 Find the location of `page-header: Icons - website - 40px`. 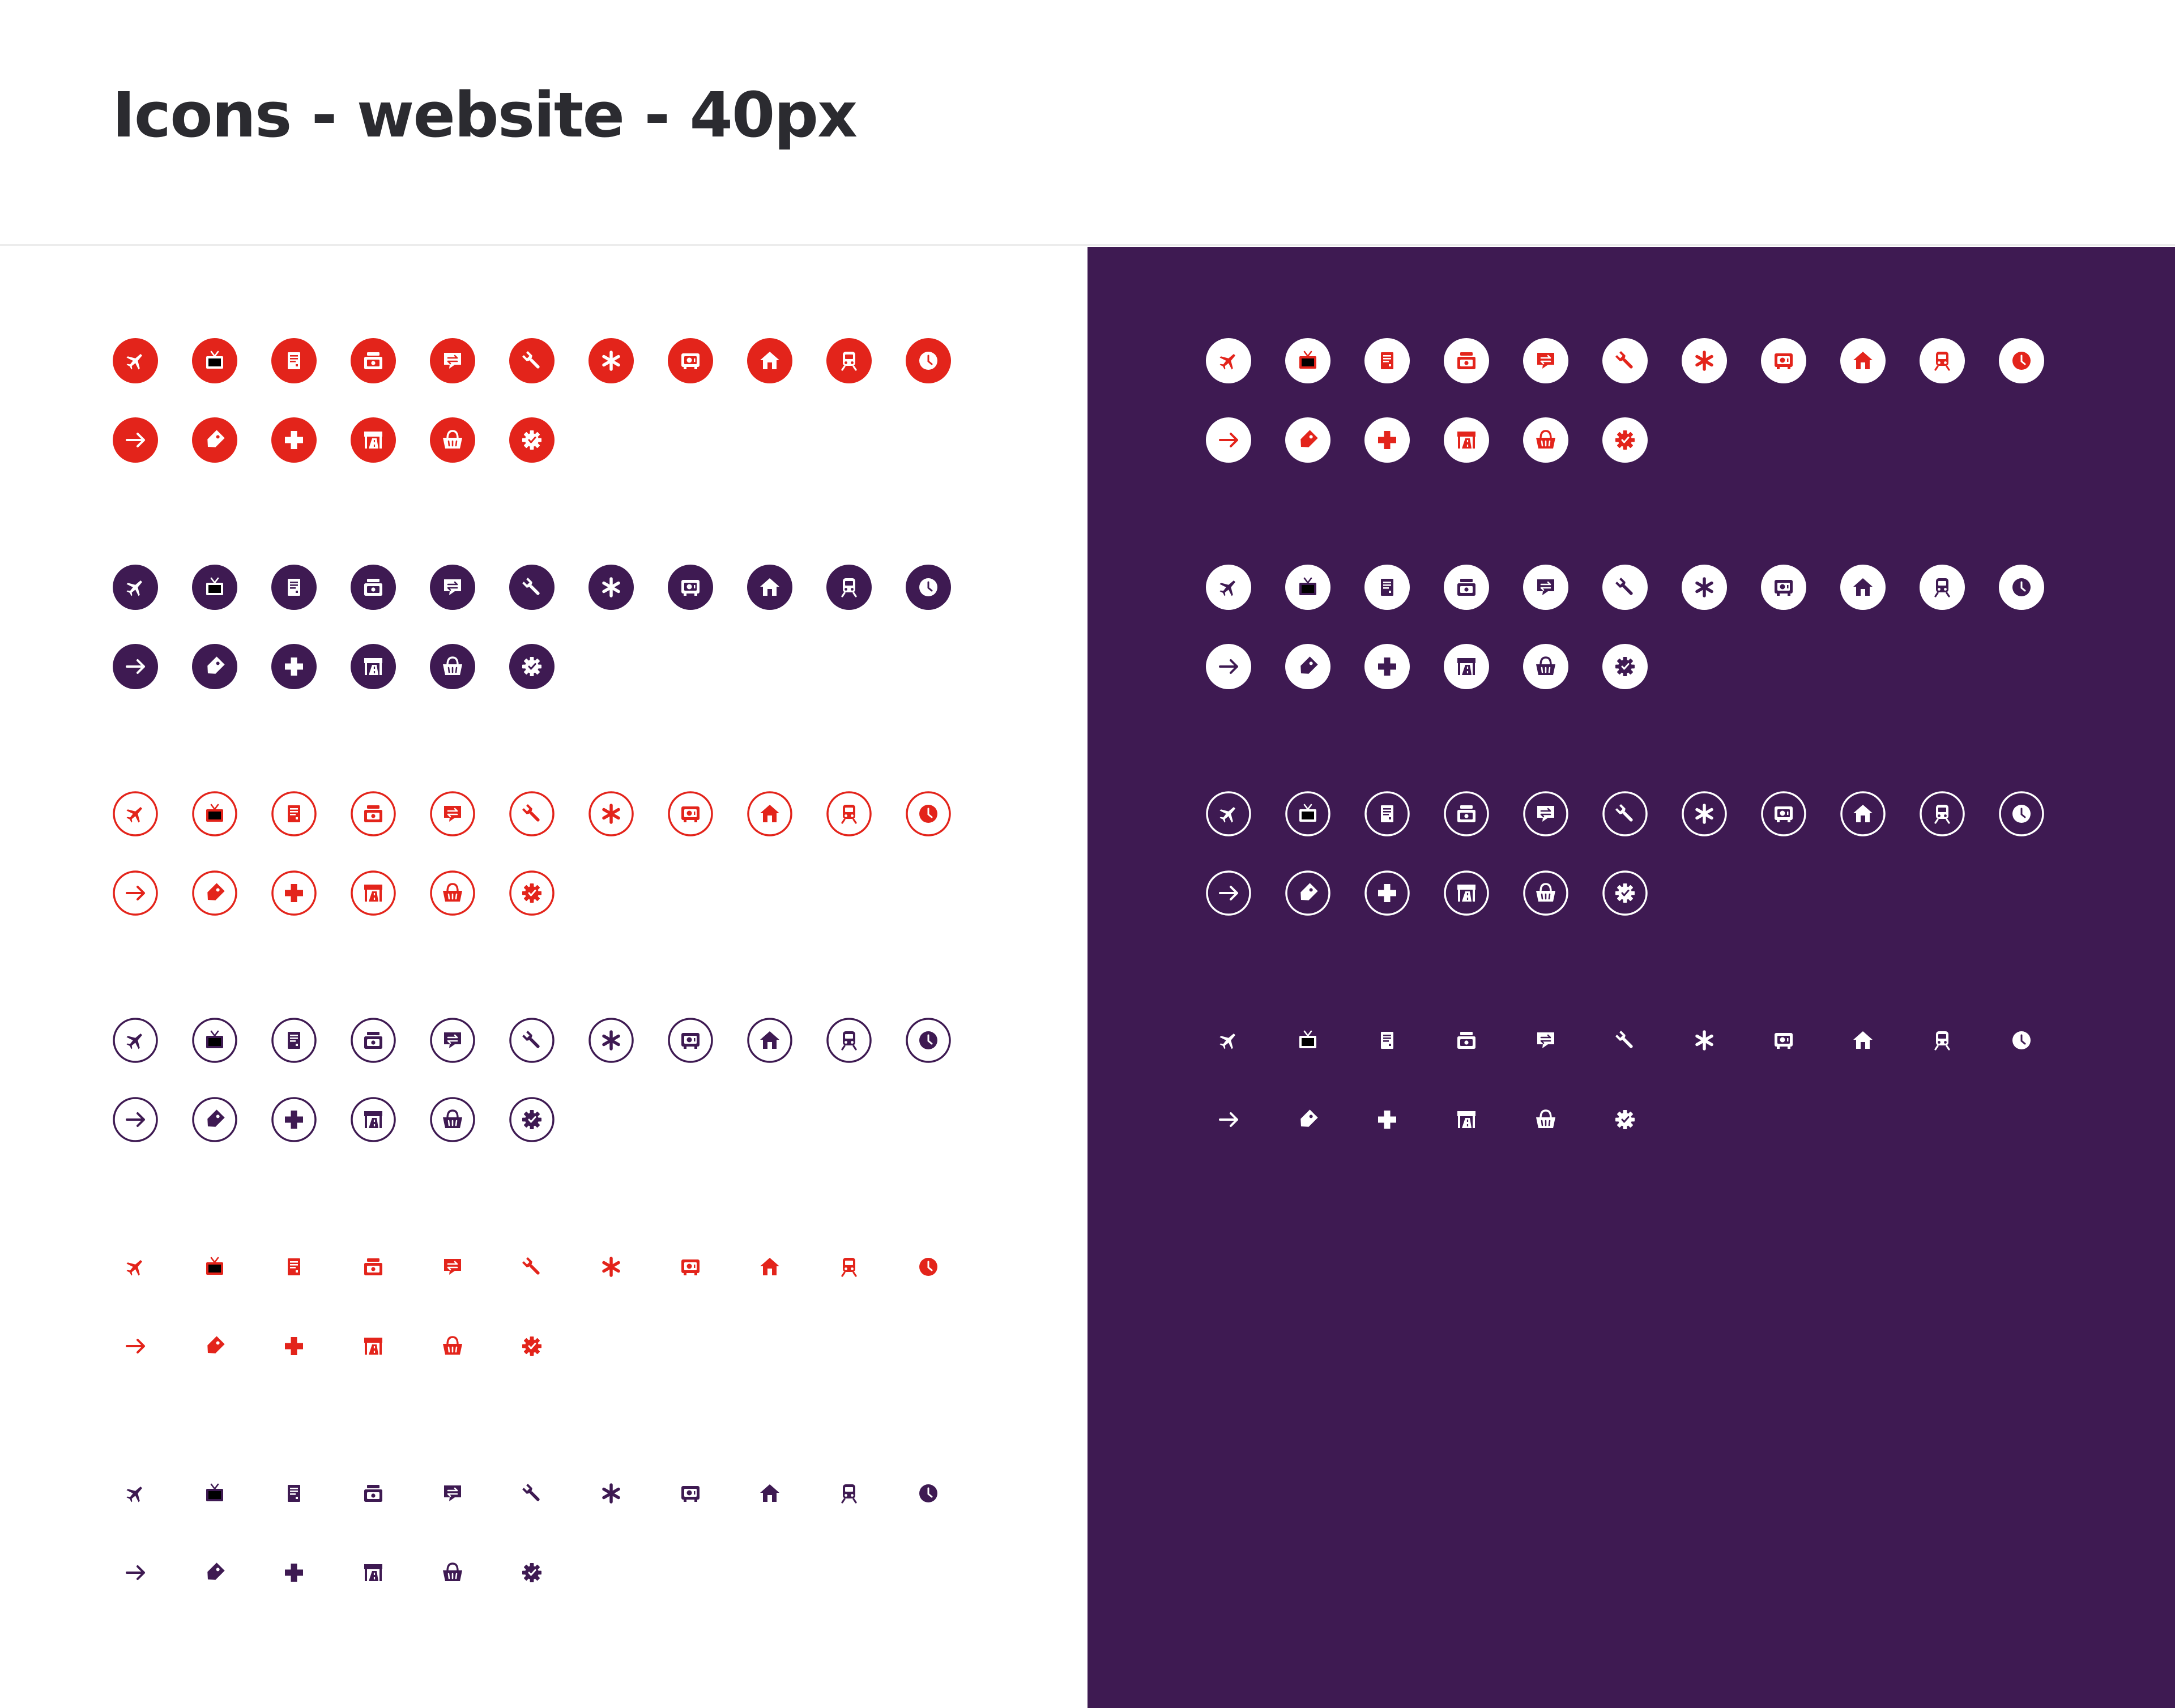

page-header: Icons - website - 40px is located at coordinates (1087, 123).